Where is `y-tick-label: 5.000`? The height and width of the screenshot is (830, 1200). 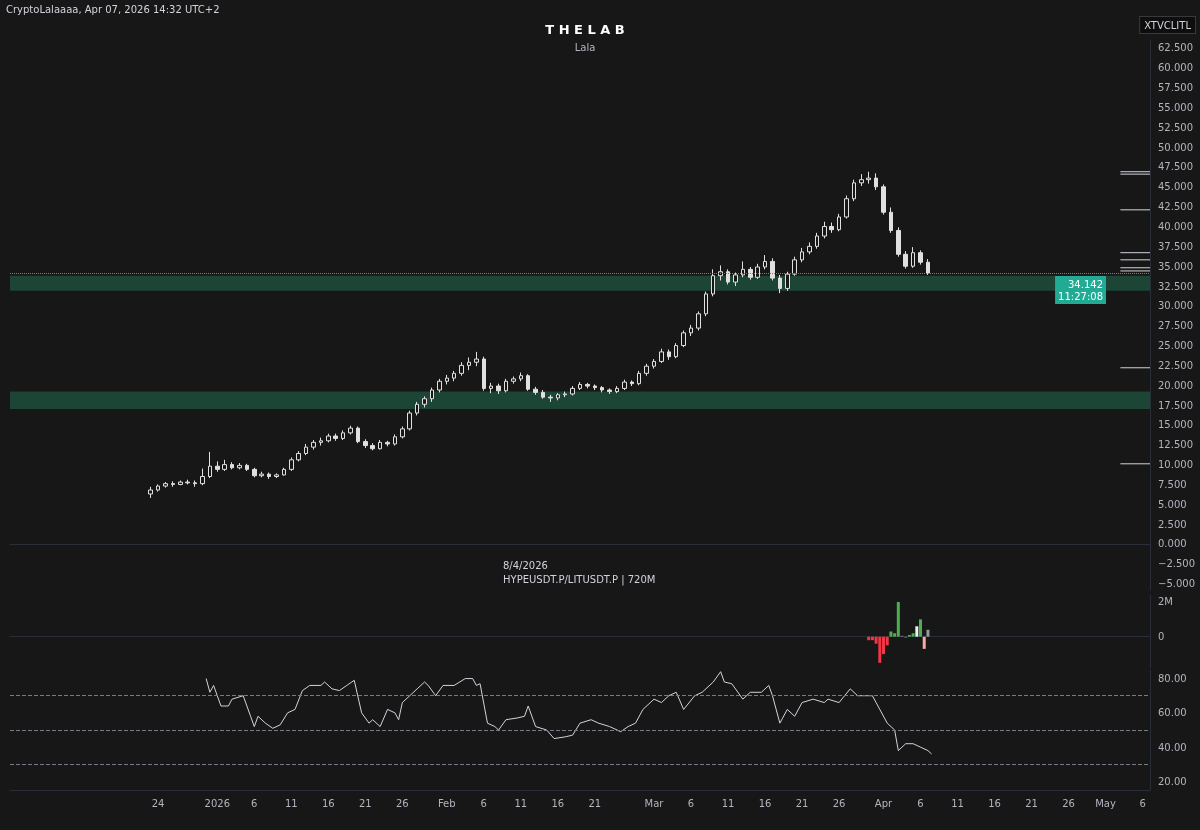 y-tick-label: 5.000 is located at coordinates (1172, 504).